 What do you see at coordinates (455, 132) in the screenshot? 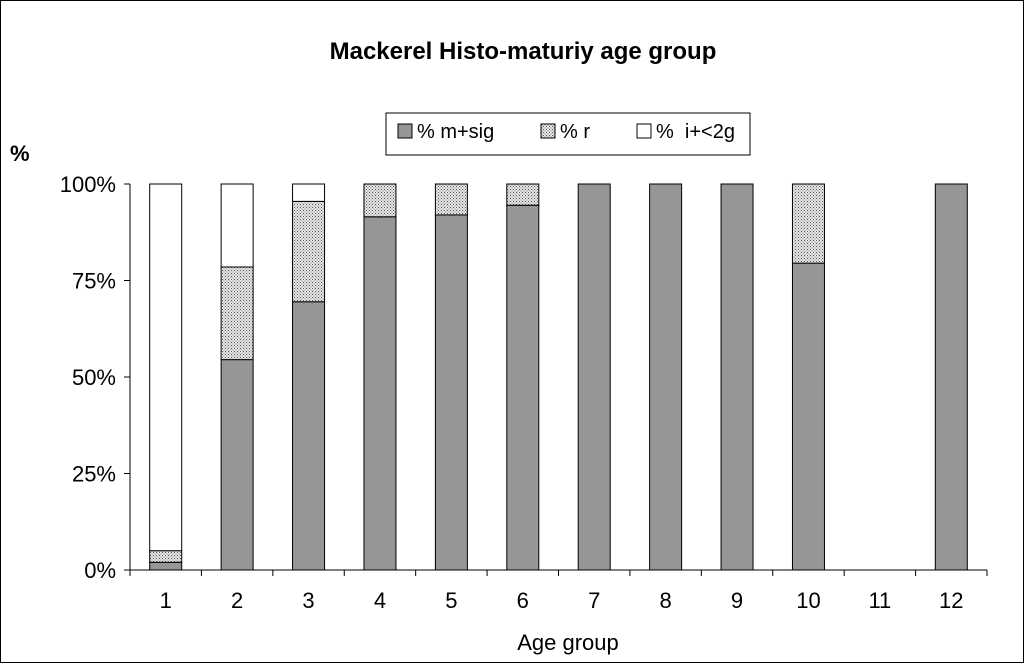
I see `legend-label: % m+sig` at bounding box center [455, 132].